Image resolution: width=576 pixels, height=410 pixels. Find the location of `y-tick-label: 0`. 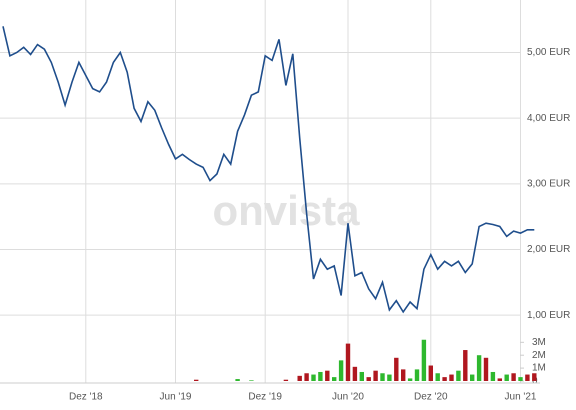

y-tick-label: 0 is located at coordinates (535, 381).